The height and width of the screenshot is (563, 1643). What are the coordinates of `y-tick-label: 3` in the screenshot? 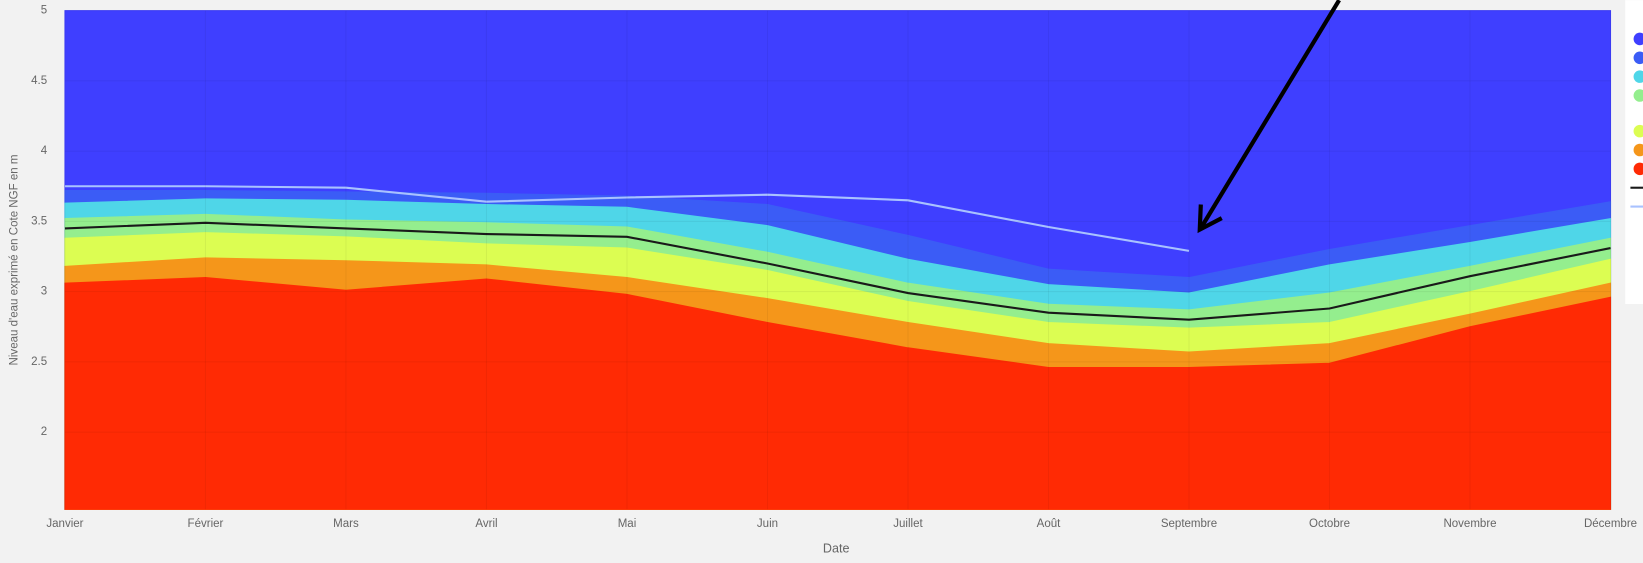 It's located at (44, 292).